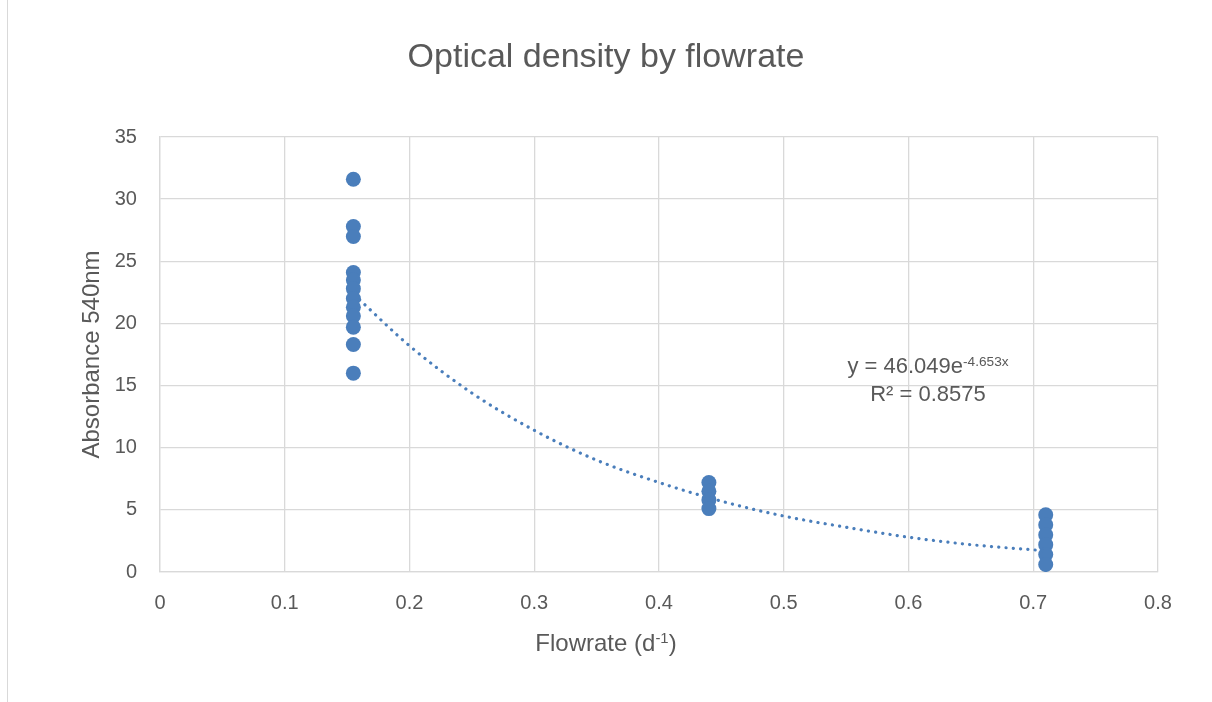 The height and width of the screenshot is (702, 1212). I want to click on y-tick-label: 0, so click(131, 570).